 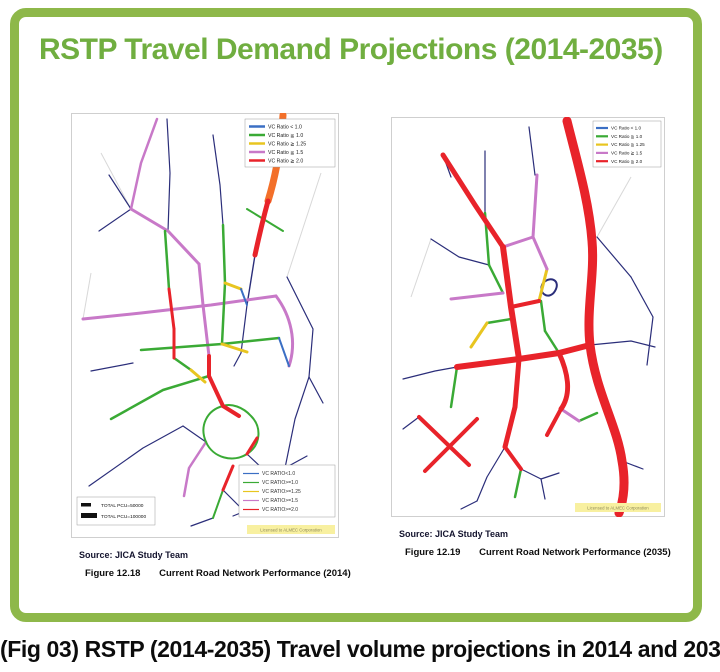 What do you see at coordinates (122, 506) in the screenshot?
I see `pcu-label: TOTAL PCU=50000` at bounding box center [122, 506].